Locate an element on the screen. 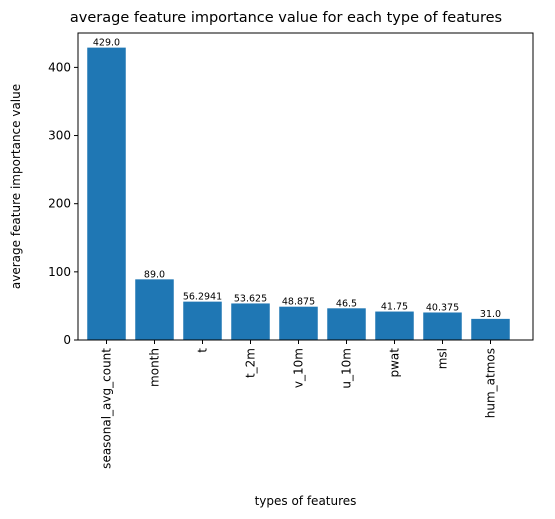  bar-msl is located at coordinates (442, 326).